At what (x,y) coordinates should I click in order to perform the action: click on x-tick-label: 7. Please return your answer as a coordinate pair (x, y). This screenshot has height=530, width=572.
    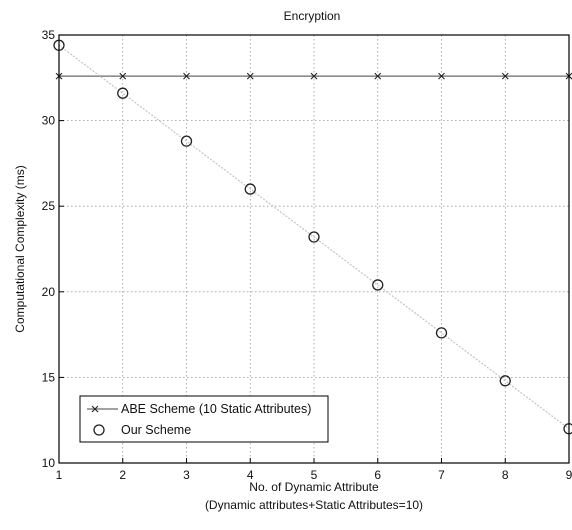
    Looking at the image, I should click on (441, 475).